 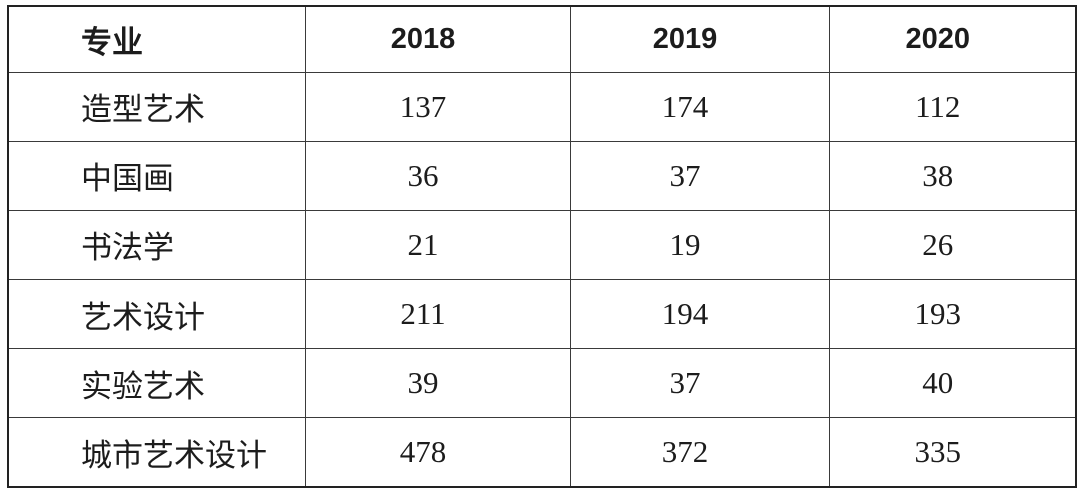 I want to click on value-cell: 38, so click(x=952, y=175).